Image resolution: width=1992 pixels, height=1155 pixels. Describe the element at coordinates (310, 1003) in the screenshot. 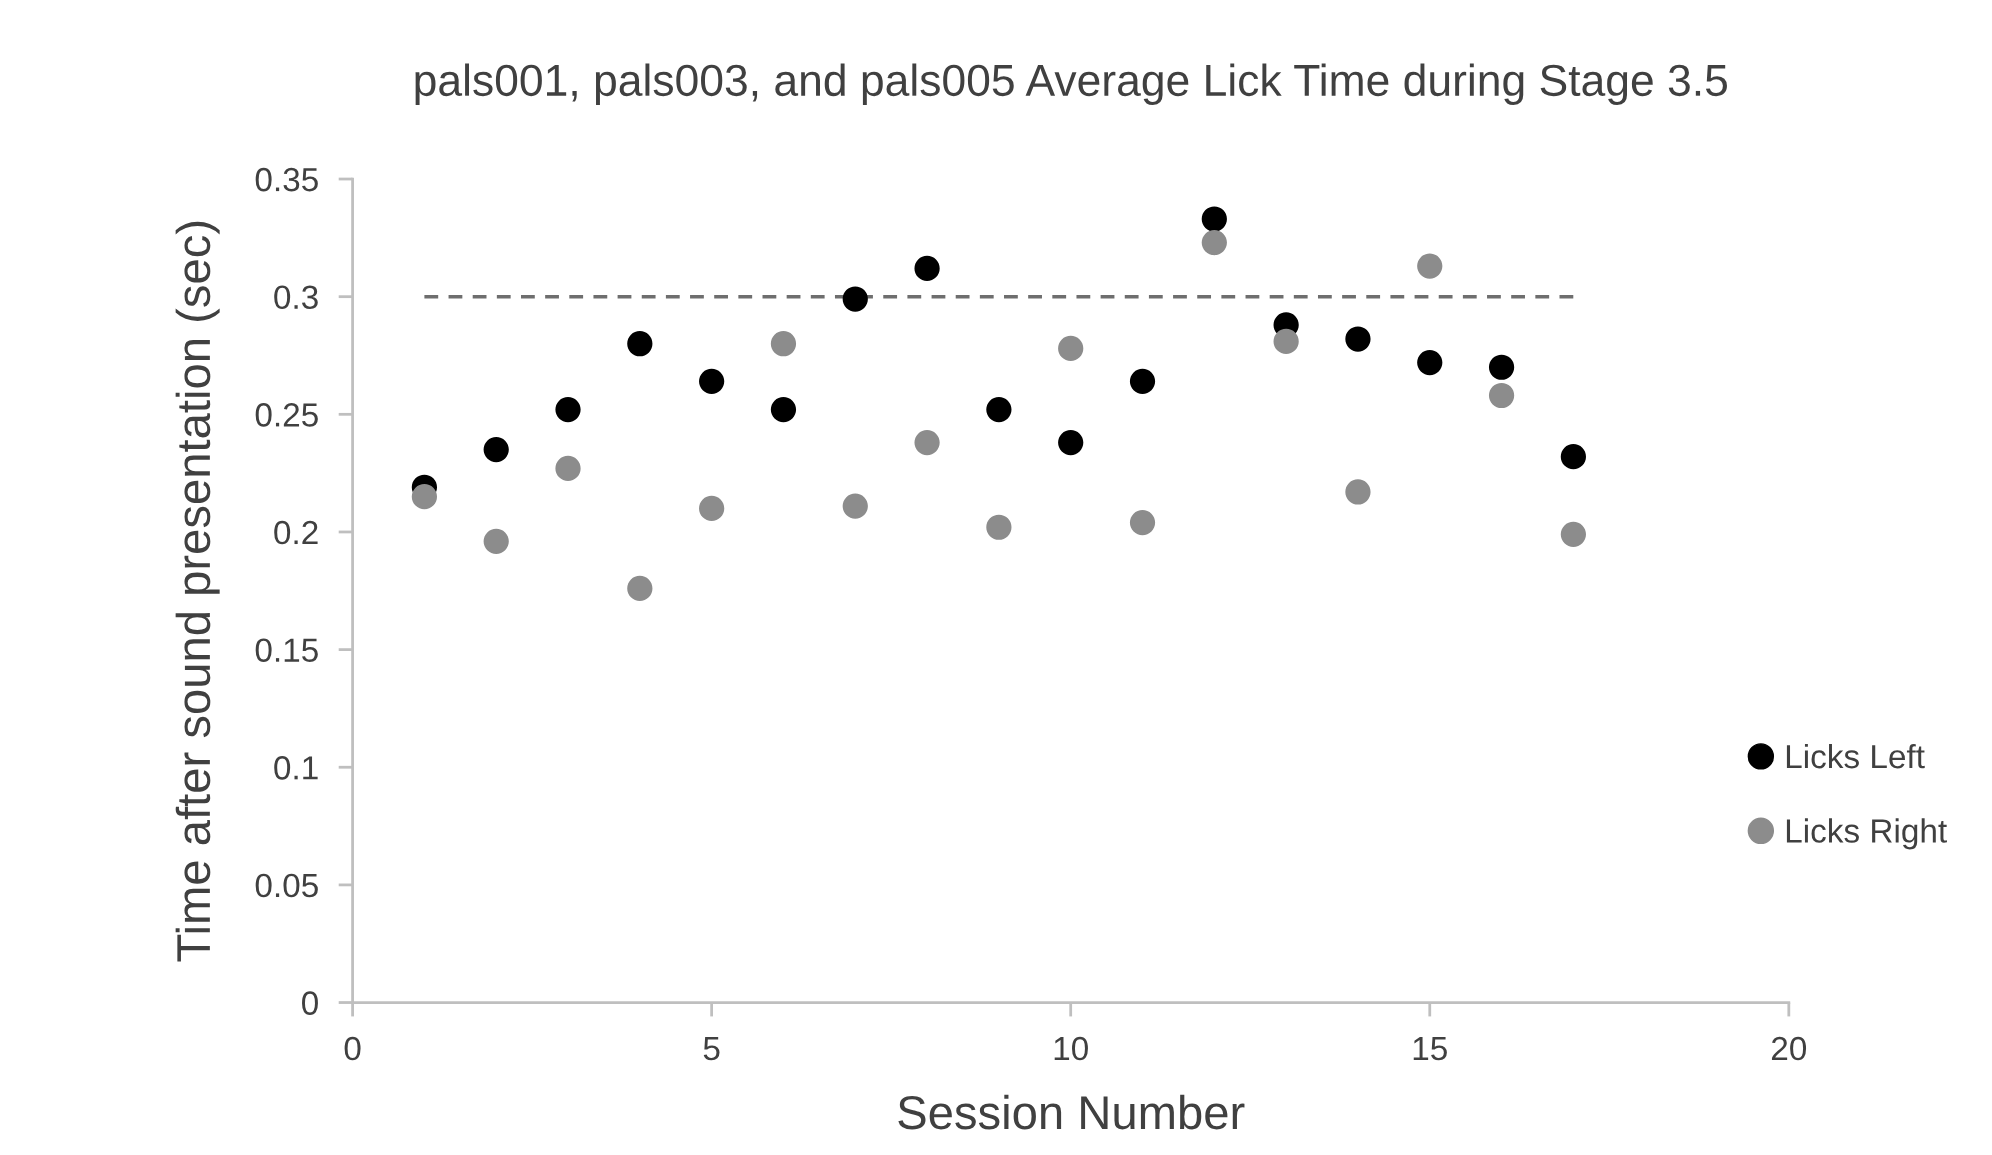

I see `y-tick-label: 0` at that location.